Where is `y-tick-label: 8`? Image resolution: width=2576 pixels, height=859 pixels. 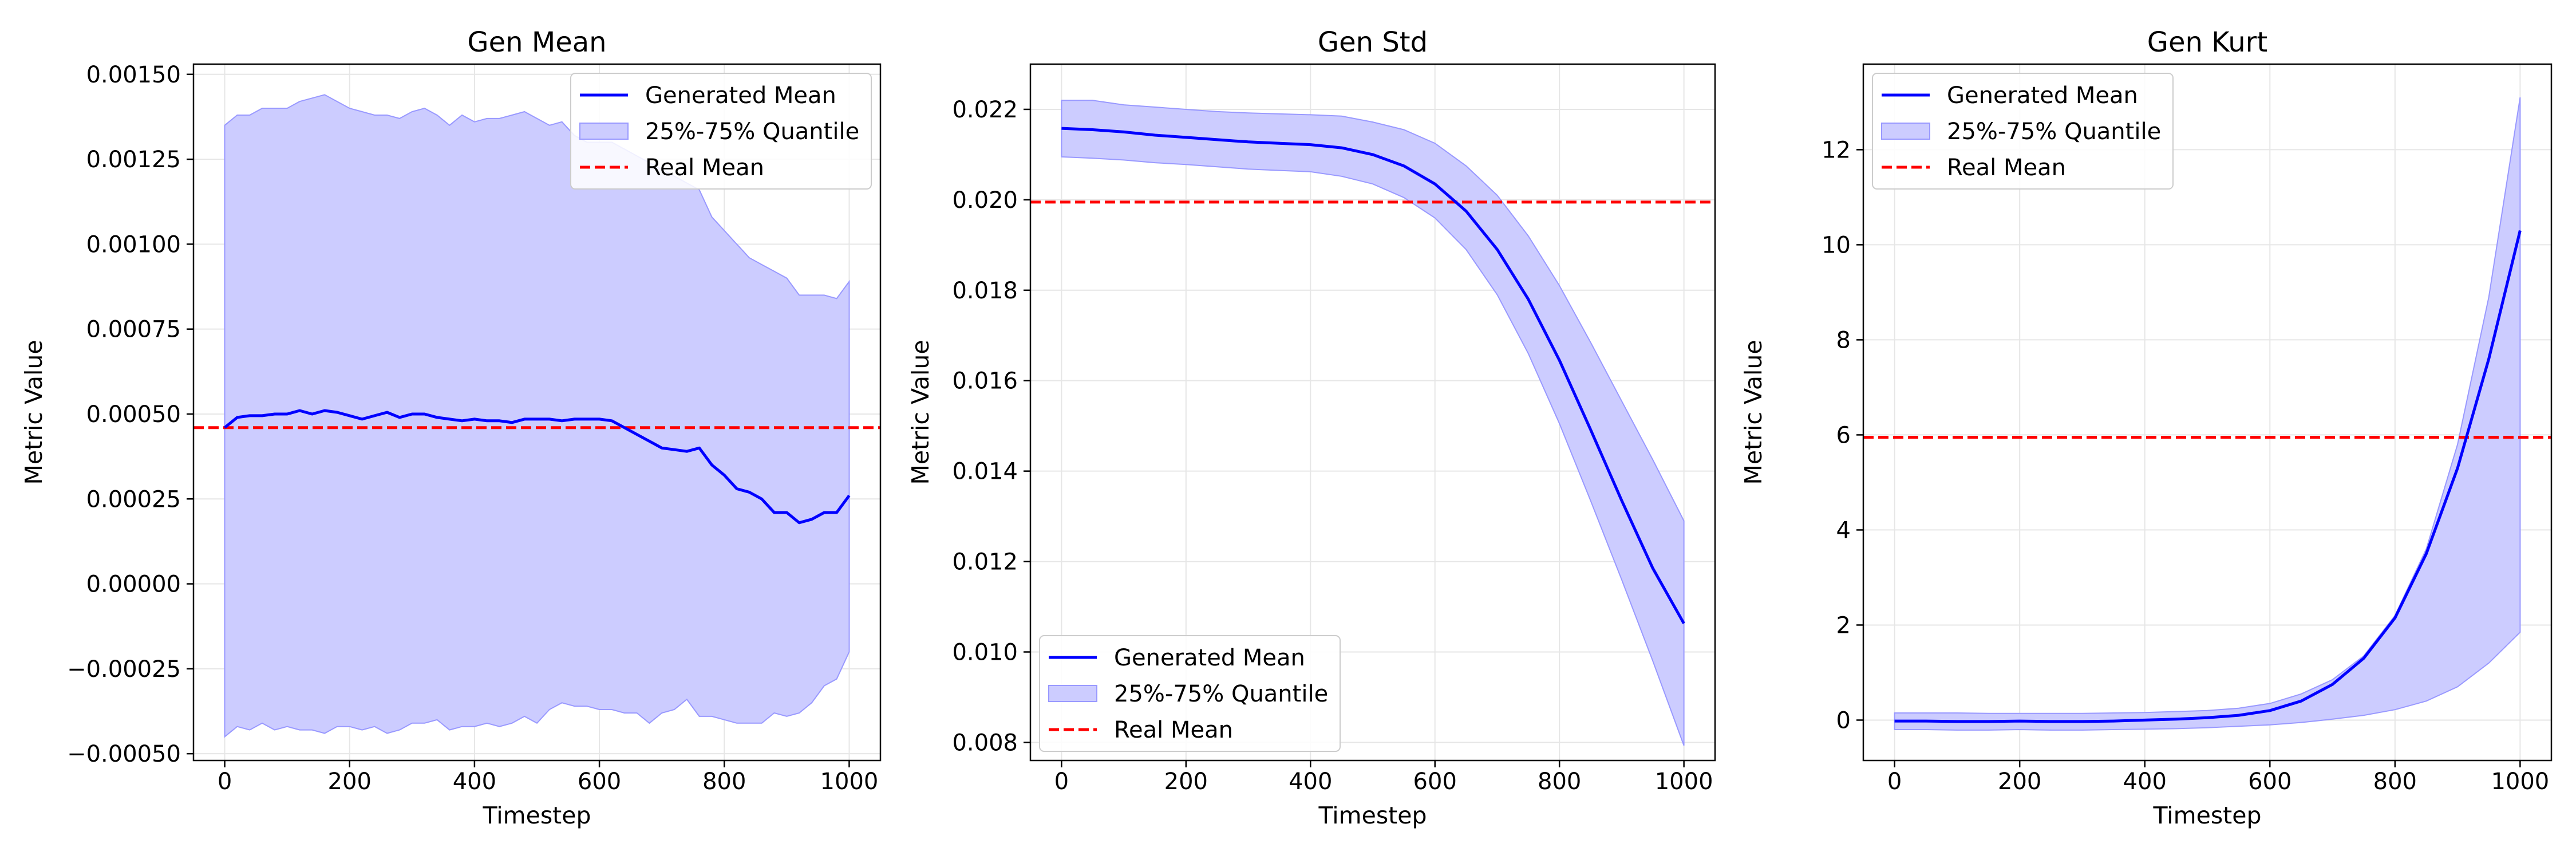
y-tick-label: 8 is located at coordinates (1843, 340).